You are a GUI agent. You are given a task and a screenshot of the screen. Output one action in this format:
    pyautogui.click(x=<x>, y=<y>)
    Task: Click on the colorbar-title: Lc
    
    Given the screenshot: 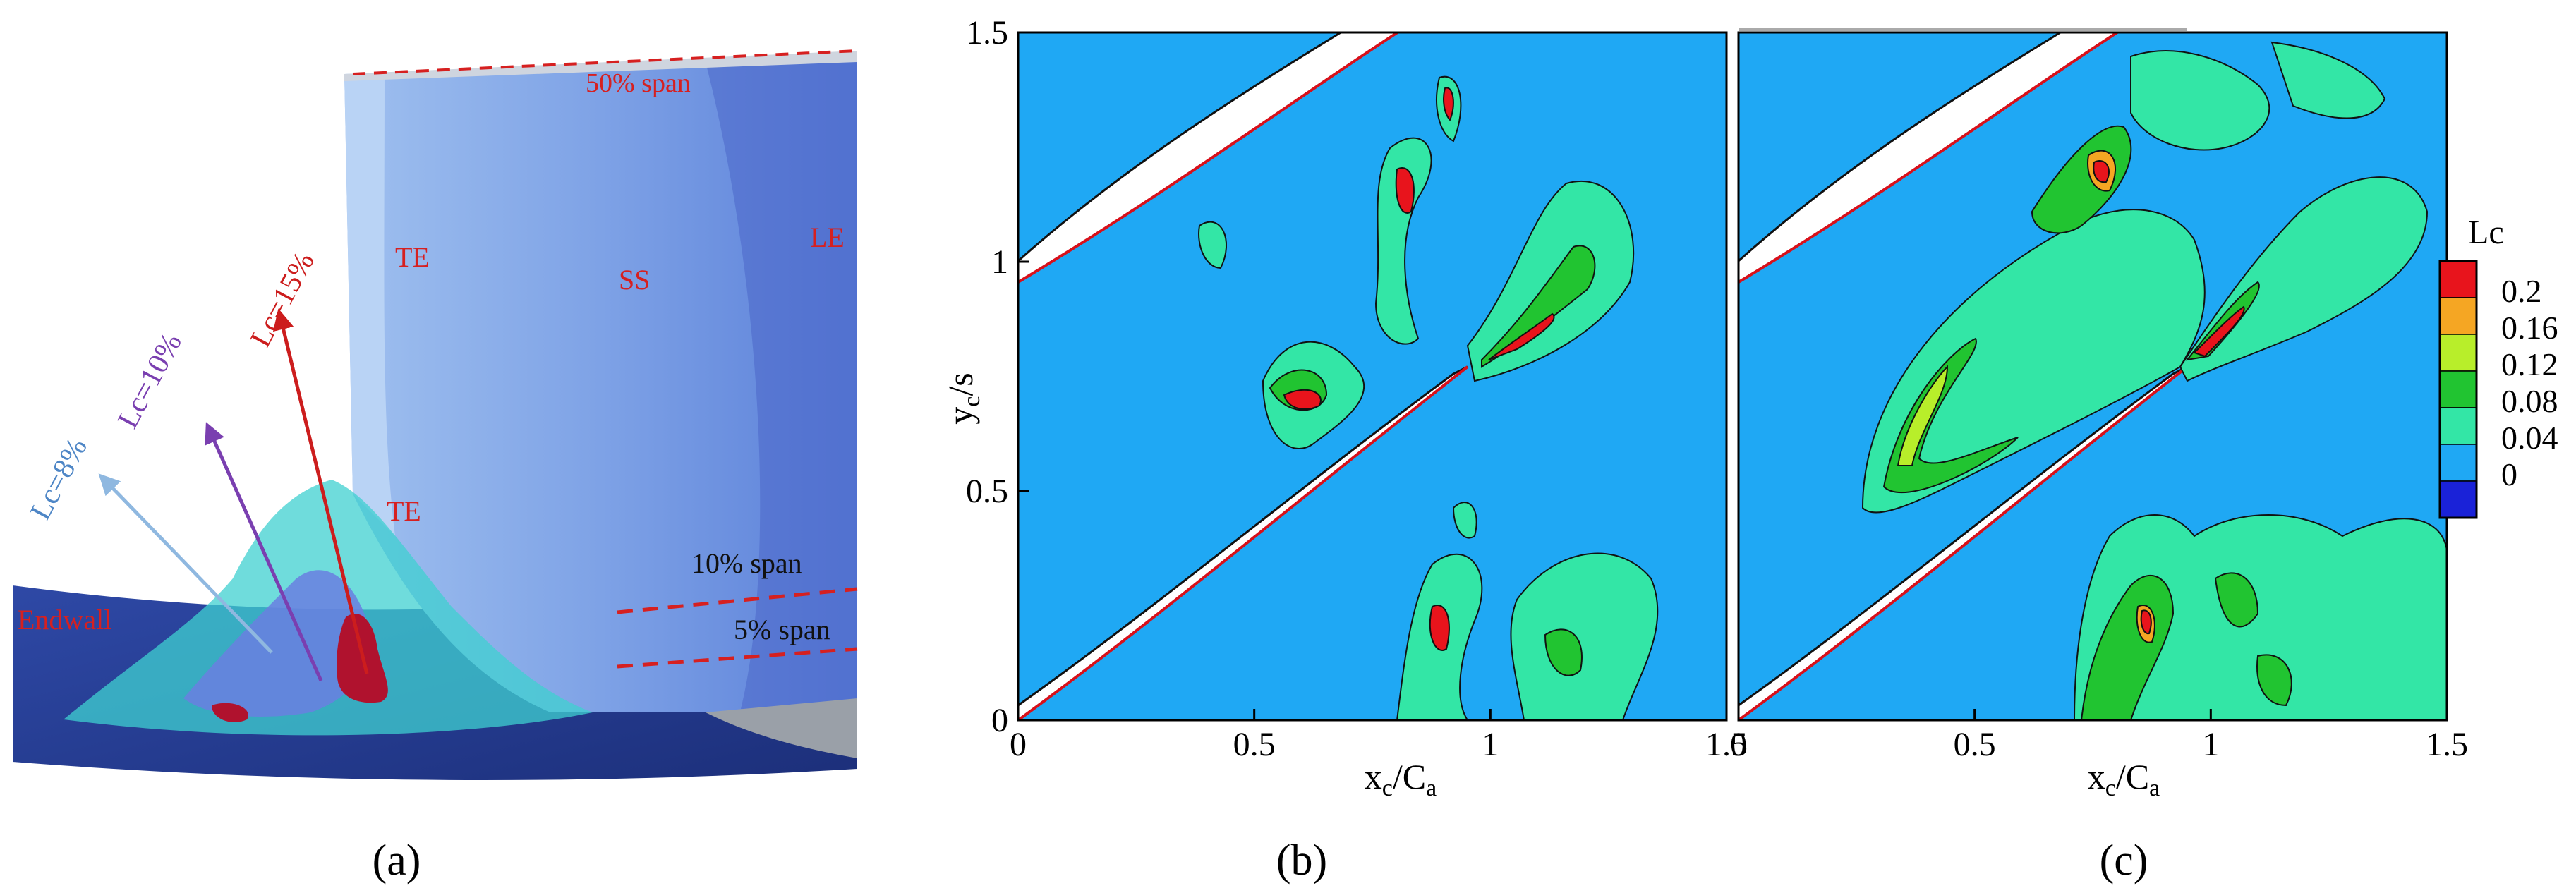 What is the action you would take?
    pyautogui.click(x=2486, y=232)
    